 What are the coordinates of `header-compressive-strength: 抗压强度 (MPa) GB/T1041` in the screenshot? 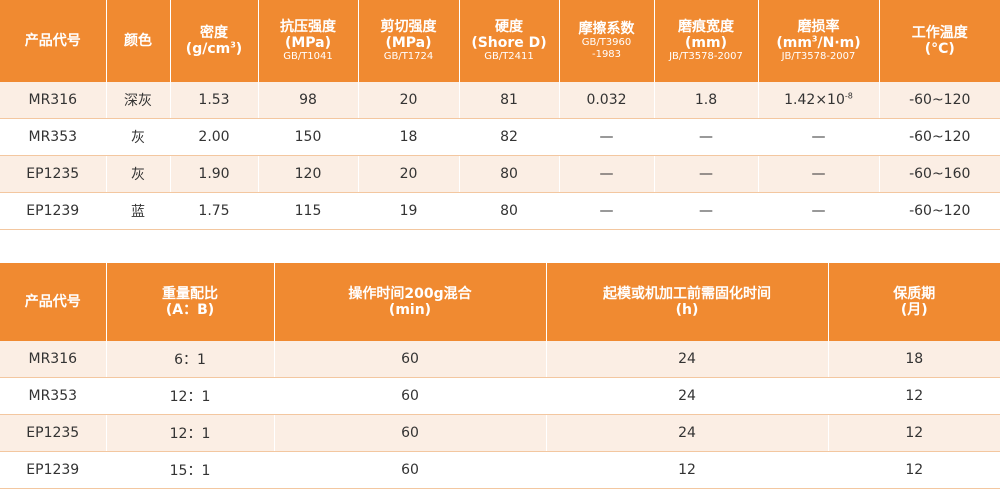 It's located at (308, 41).